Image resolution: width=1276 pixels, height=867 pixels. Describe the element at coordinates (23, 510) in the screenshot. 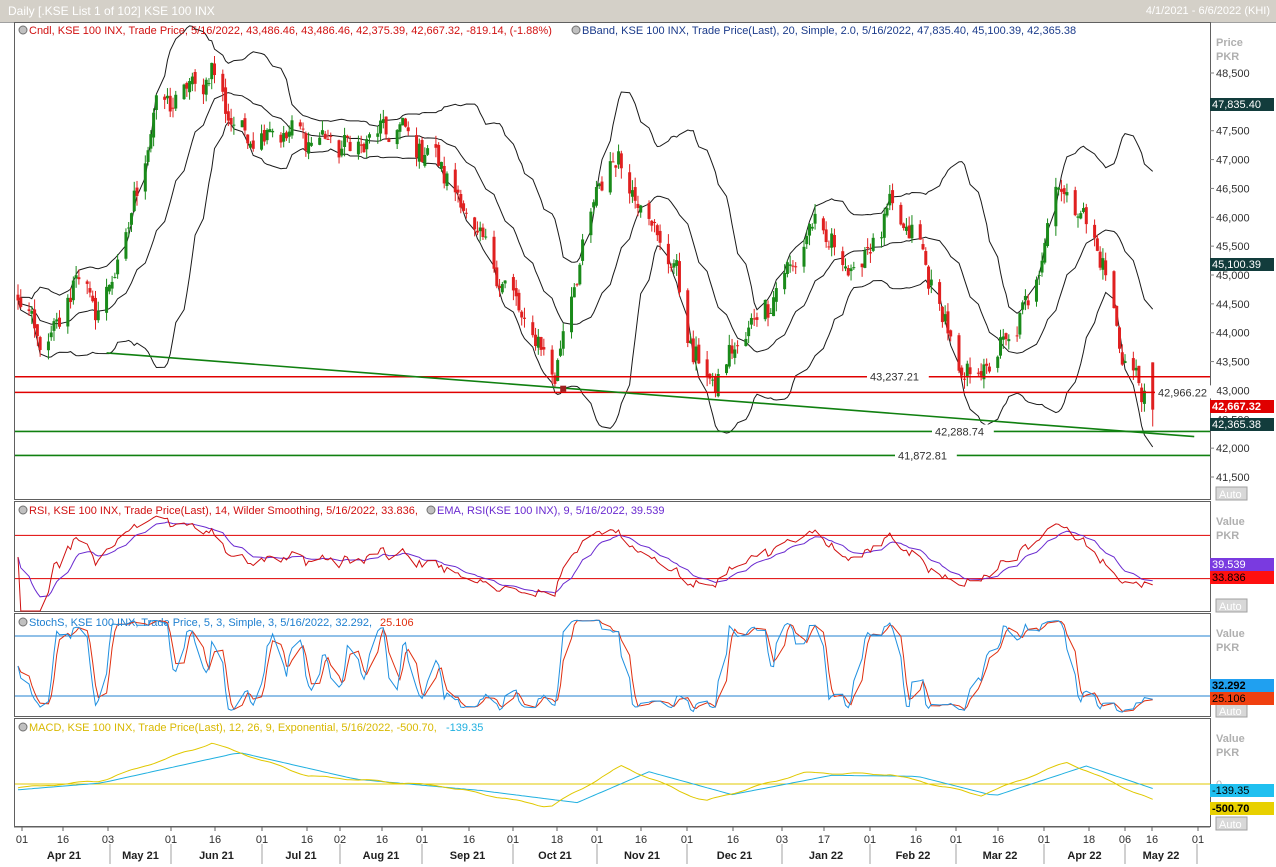

I see `rsi-legend-icon` at that location.